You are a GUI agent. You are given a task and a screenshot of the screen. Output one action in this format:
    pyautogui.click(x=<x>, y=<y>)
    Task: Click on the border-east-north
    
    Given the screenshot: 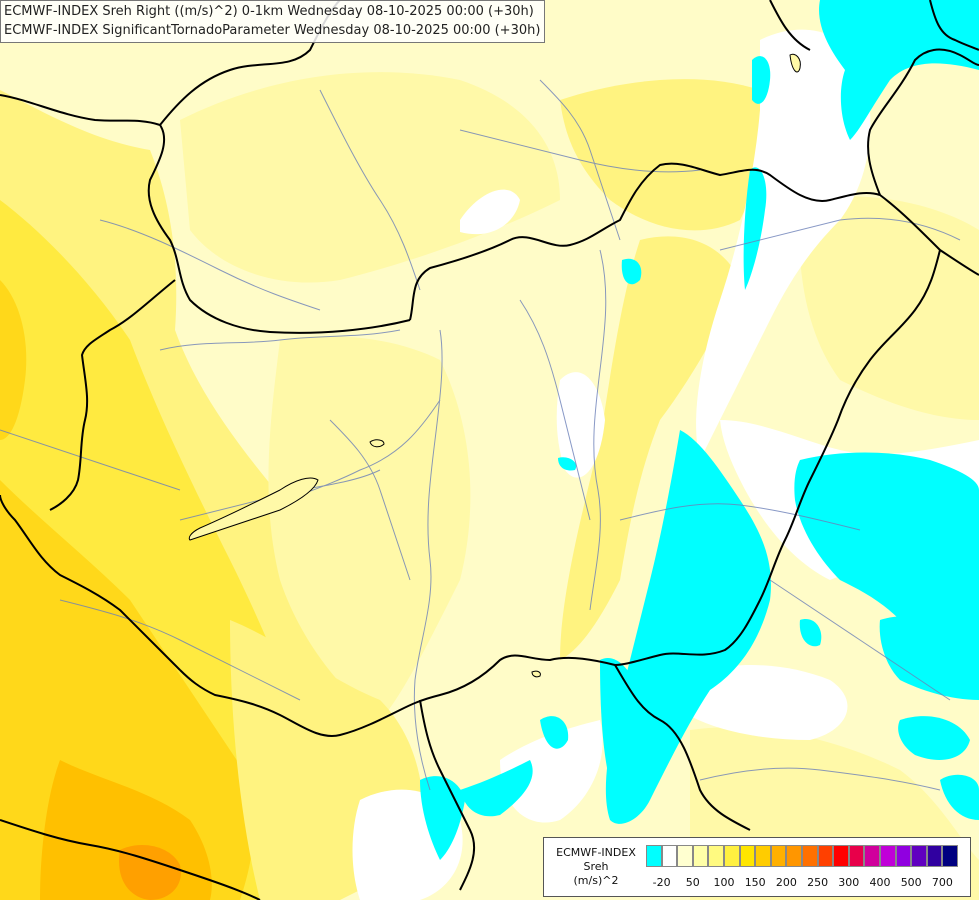 What is the action you would take?
    pyautogui.click(x=929, y=235)
    